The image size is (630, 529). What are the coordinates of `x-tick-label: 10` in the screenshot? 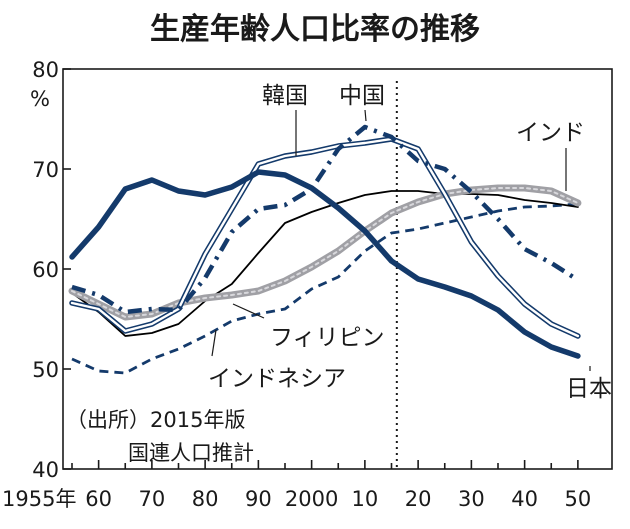 It's located at (365, 499).